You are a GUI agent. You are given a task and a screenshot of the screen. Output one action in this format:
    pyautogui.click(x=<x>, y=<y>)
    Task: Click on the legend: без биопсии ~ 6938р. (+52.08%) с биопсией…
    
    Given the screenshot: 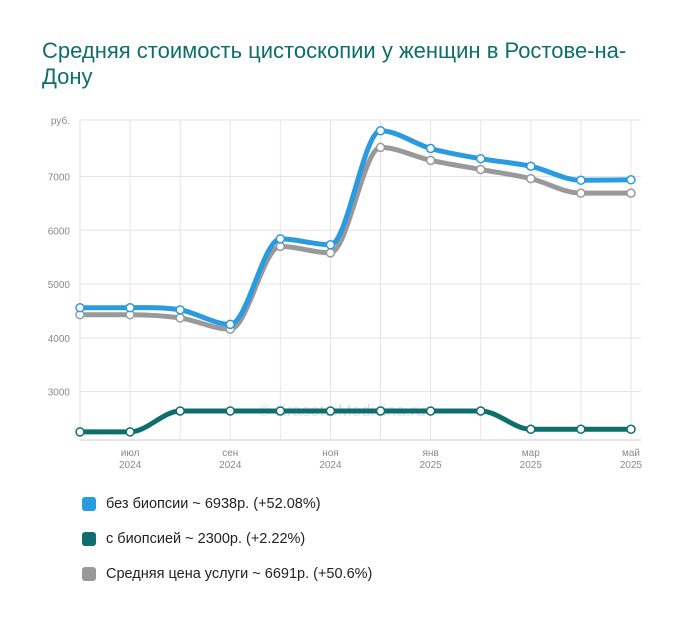 What is the action you would take?
    pyautogui.click(x=227, y=538)
    